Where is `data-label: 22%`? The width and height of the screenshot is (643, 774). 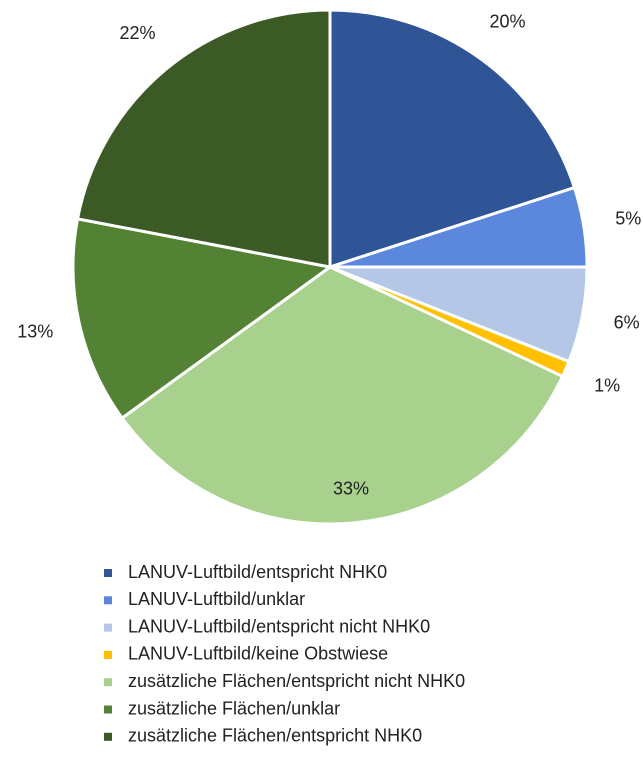
data-label: 22% is located at coordinates (137, 33).